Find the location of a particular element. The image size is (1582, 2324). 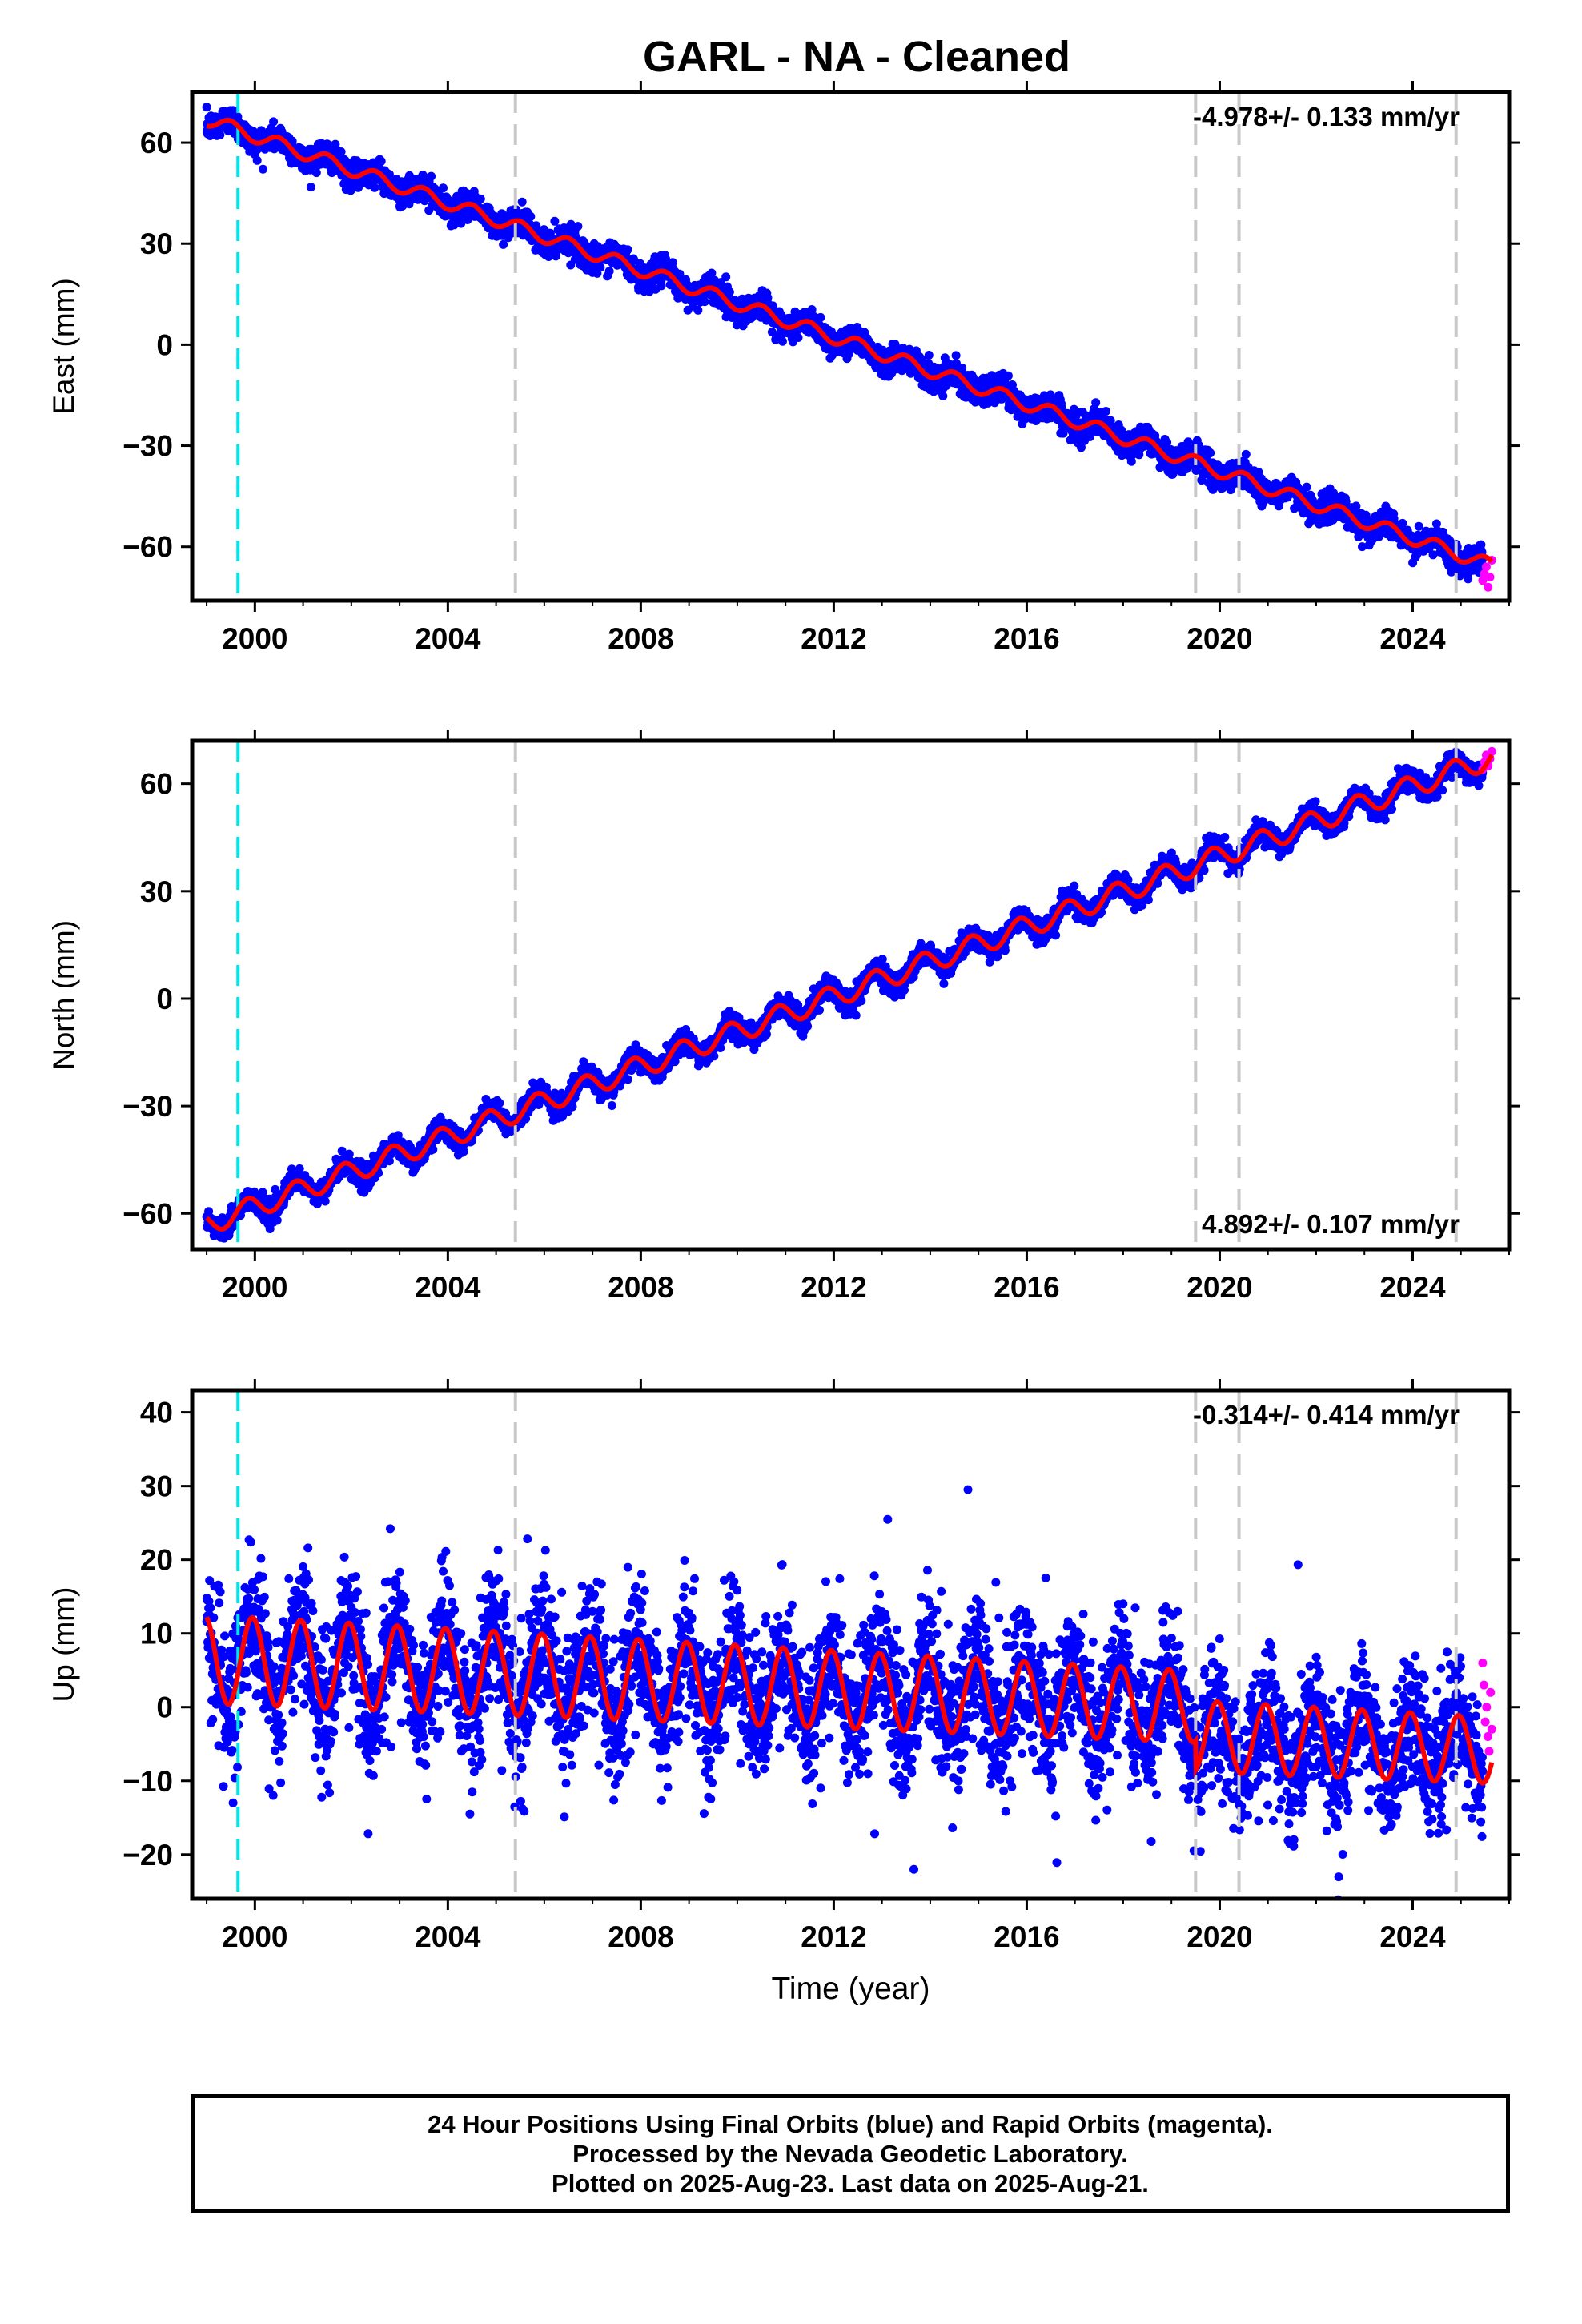

rate-label: -4.978+/- 0.133 mm/yr is located at coordinates (1327, 116).